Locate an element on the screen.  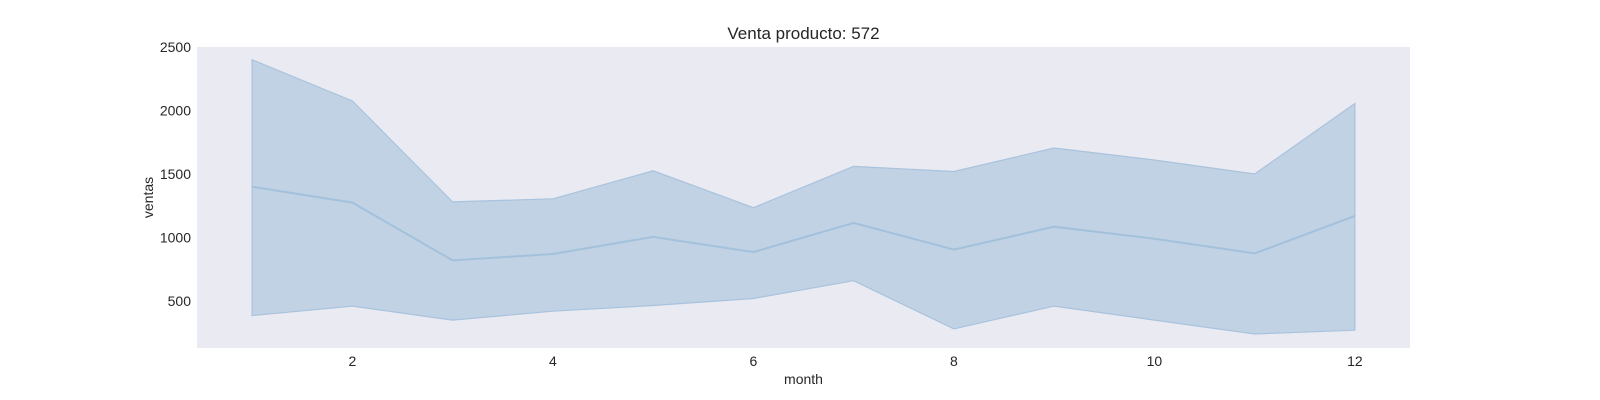
y-tick-labels: 500 1000 1500 2000 2500 is located at coordinates (175, 174).